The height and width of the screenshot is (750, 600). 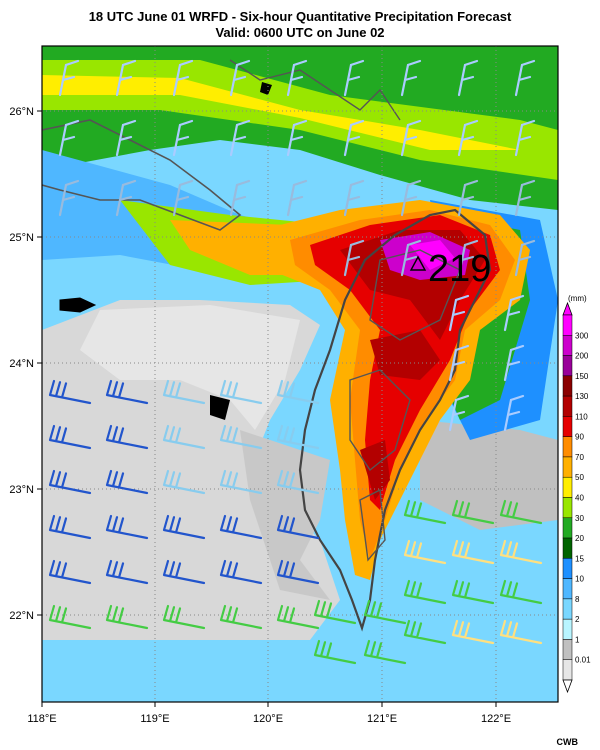 I want to click on lat-tick-label: 23°N, so click(x=21, y=490).